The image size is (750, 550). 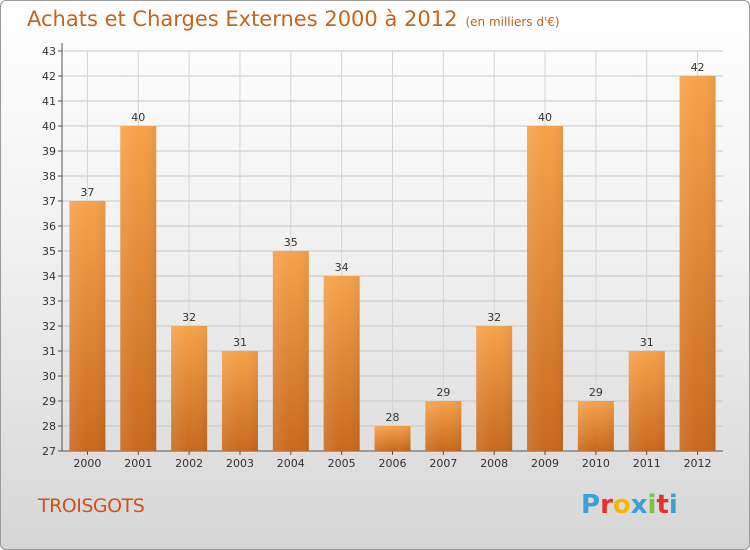 What do you see at coordinates (49, 401) in the screenshot?
I see `y-tick-label: 29` at bounding box center [49, 401].